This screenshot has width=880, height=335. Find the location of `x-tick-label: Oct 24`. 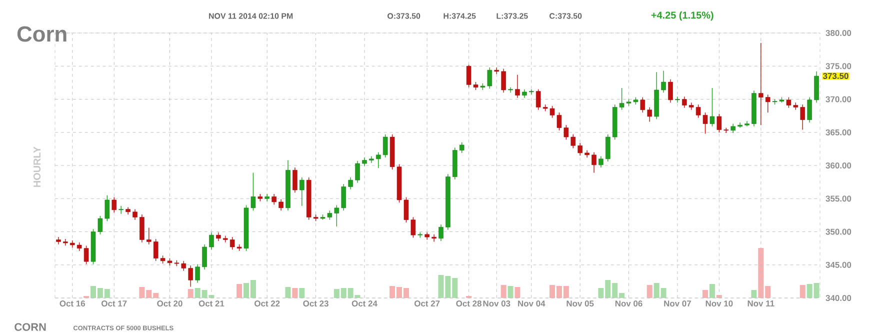

x-tick-label: Oct 24 is located at coordinates (365, 303).